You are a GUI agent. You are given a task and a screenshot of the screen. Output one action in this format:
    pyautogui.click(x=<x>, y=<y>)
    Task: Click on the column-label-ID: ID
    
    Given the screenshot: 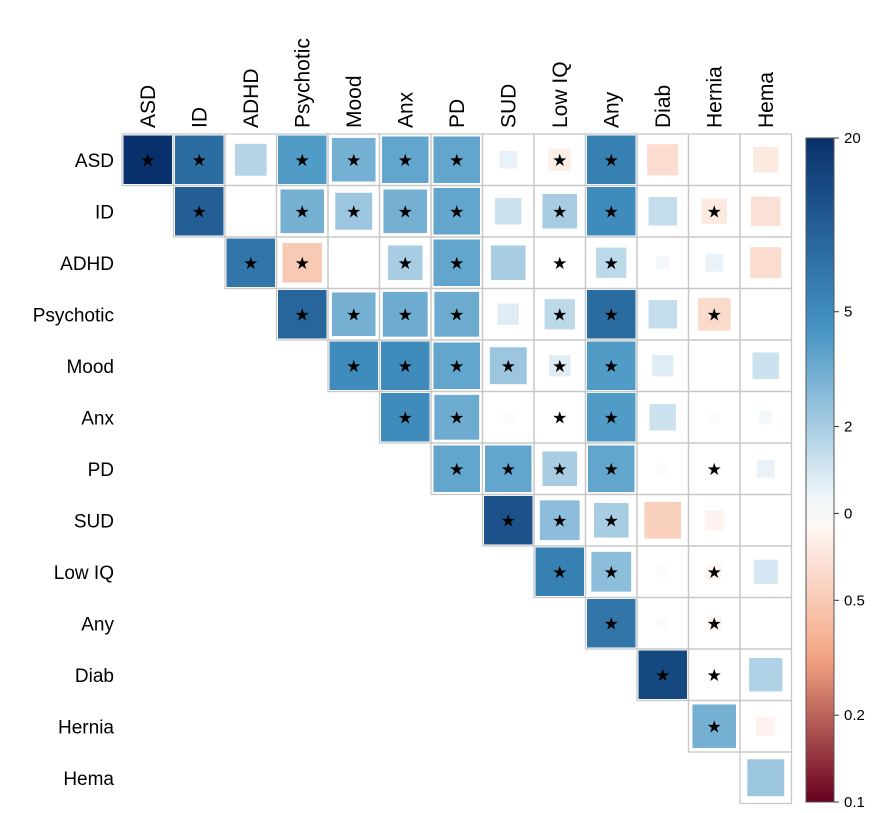 What is the action you would take?
    pyautogui.click(x=199, y=117)
    